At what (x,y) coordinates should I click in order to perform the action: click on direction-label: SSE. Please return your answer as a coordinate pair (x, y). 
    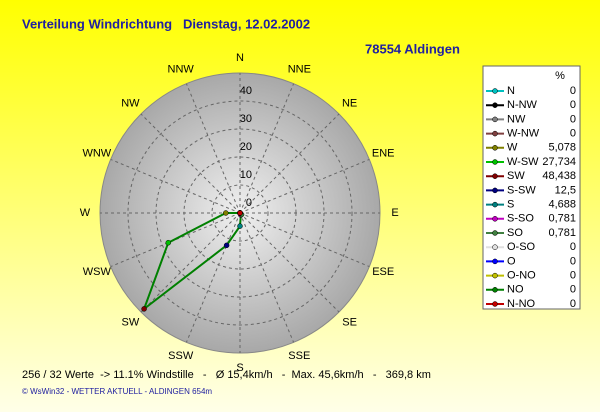
    Looking at the image, I should click on (299, 356).